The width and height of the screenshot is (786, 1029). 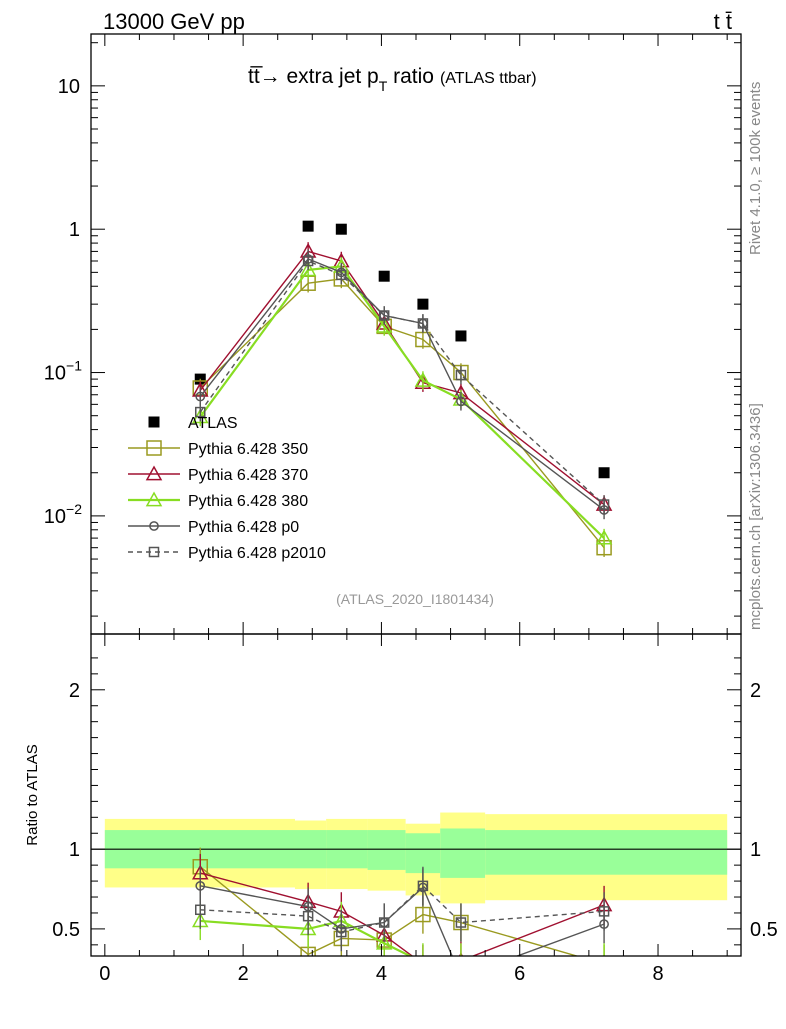 I want to click on y-tick-label: 10⁻¹, so click(x=63, y=371).